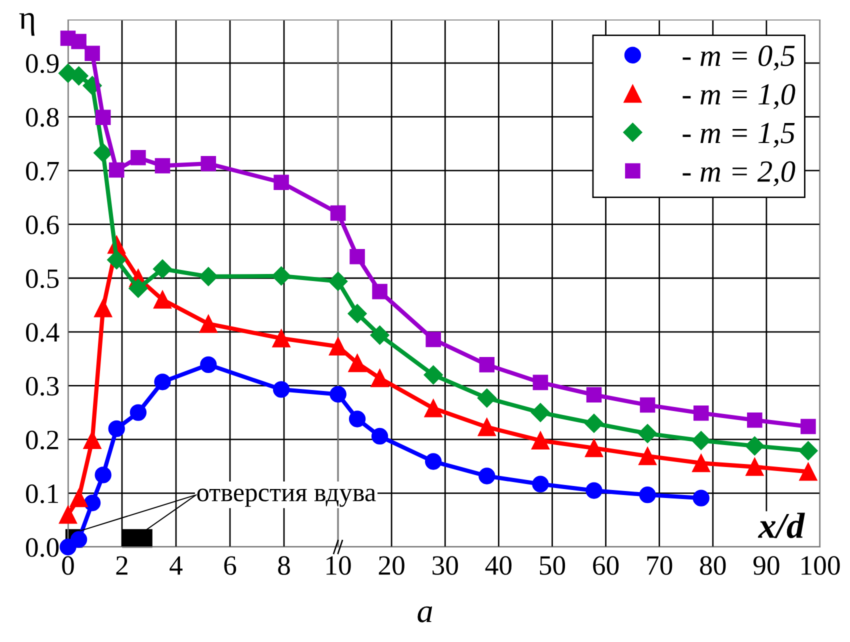  Describe the element at coordinates (781, 525) in the screenshot. I see `x-axis-title: x/d` at that location.